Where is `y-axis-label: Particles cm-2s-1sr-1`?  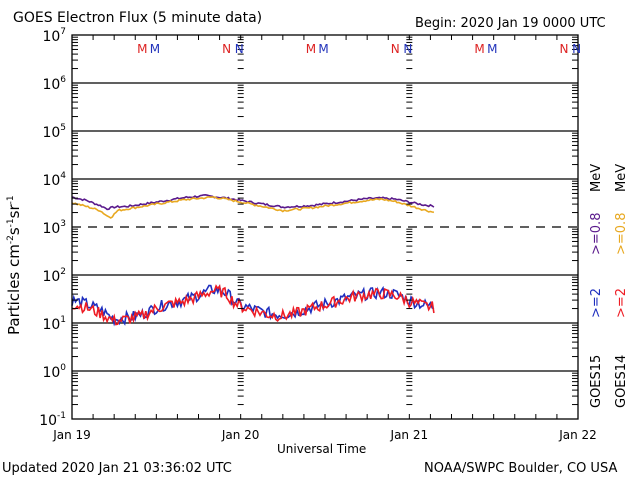
y-axis-label: Particles cm-2s-1sr-1 is located at coordinates (14, 265).